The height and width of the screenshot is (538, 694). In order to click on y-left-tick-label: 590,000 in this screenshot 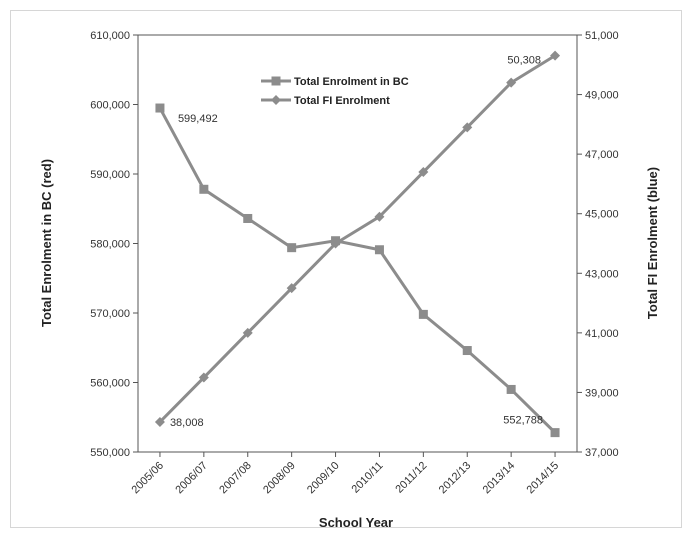, I will do `click(110, 175)`.